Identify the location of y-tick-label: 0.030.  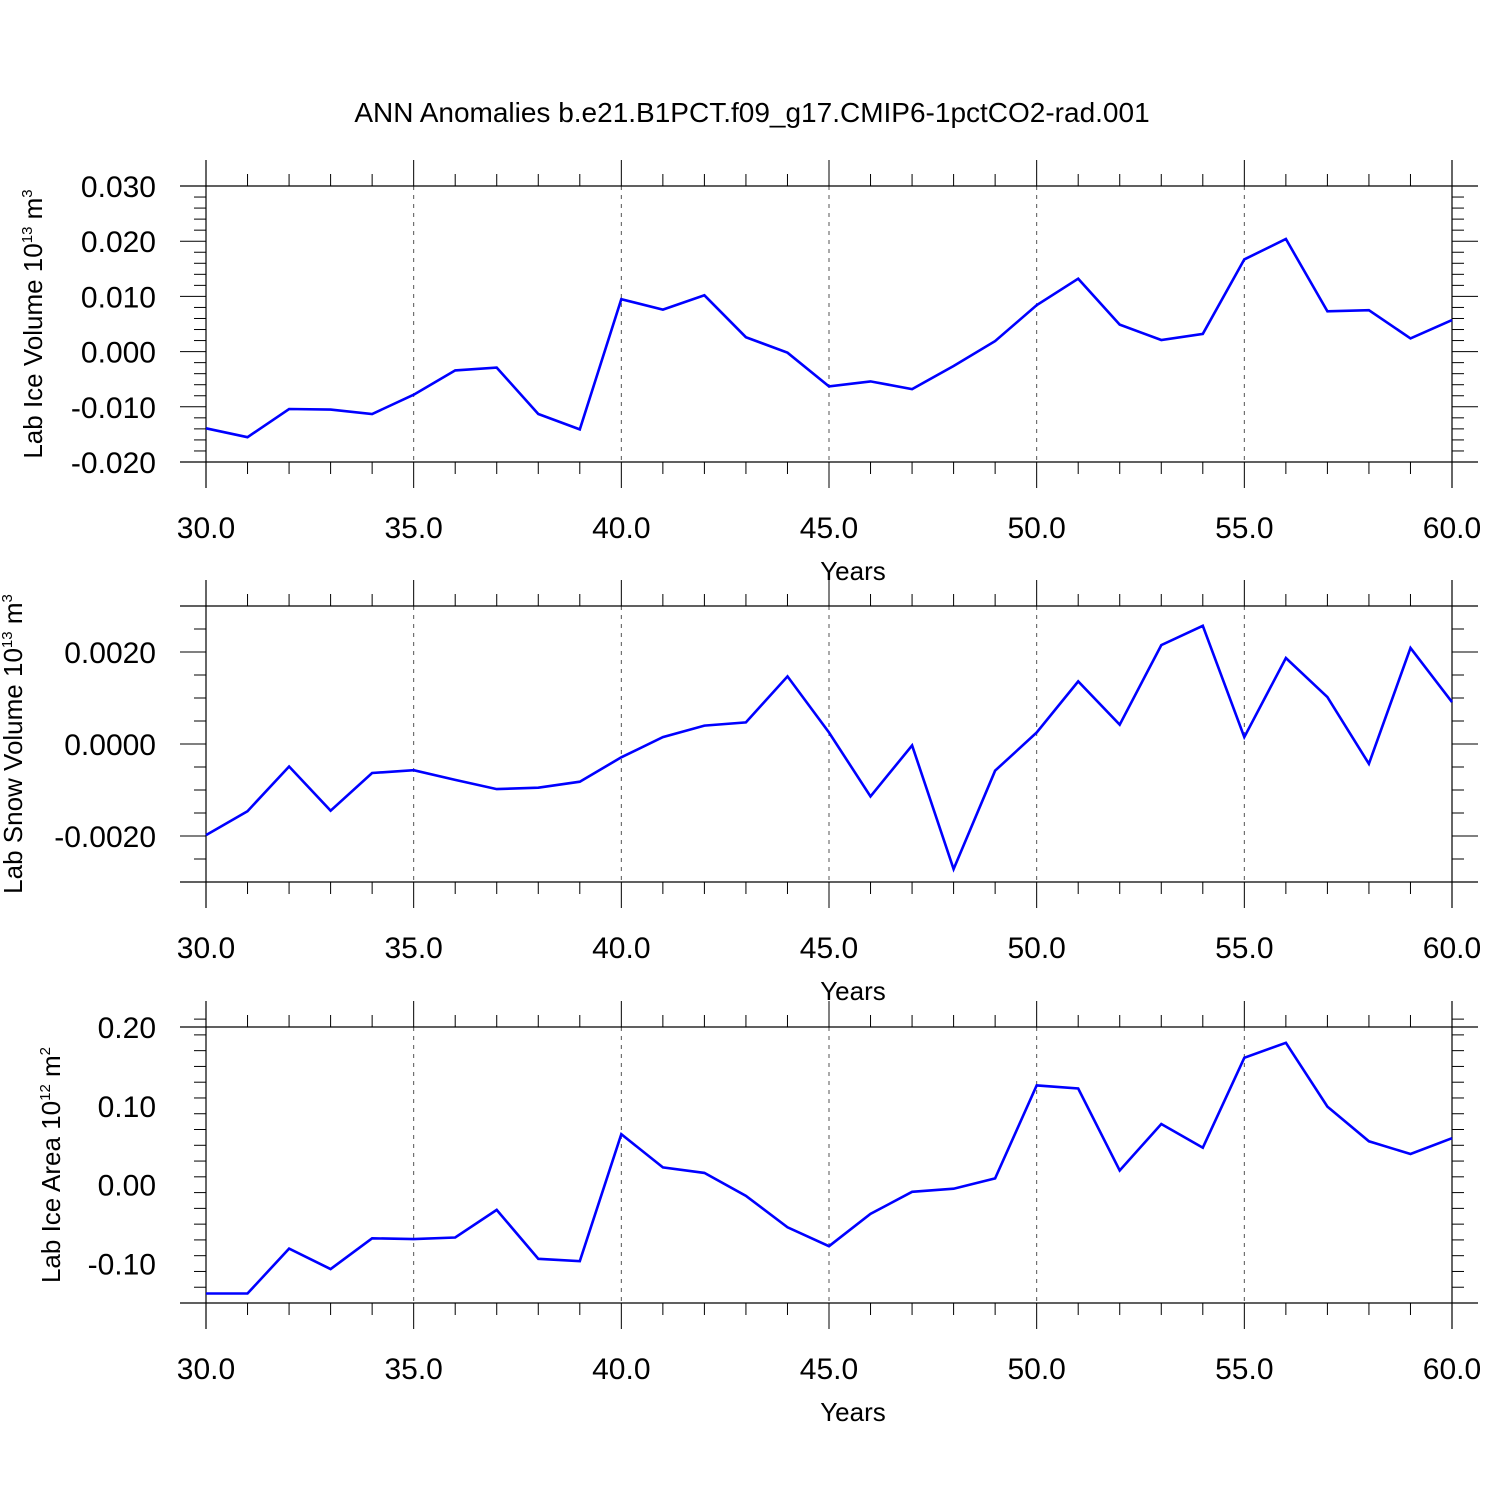
(118, 187).